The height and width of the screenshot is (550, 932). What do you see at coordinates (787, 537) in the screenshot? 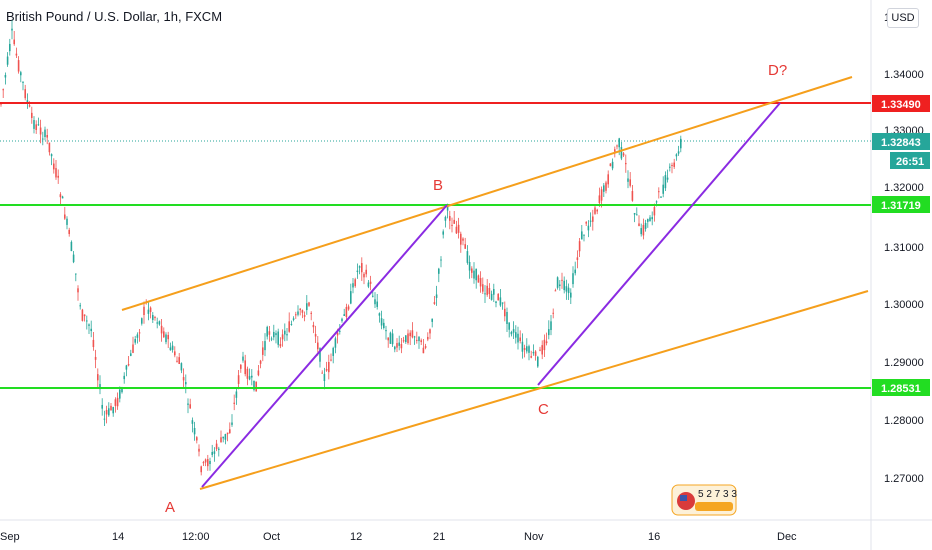
I see `time-tick: Dec` at bounding box center [787, 537].